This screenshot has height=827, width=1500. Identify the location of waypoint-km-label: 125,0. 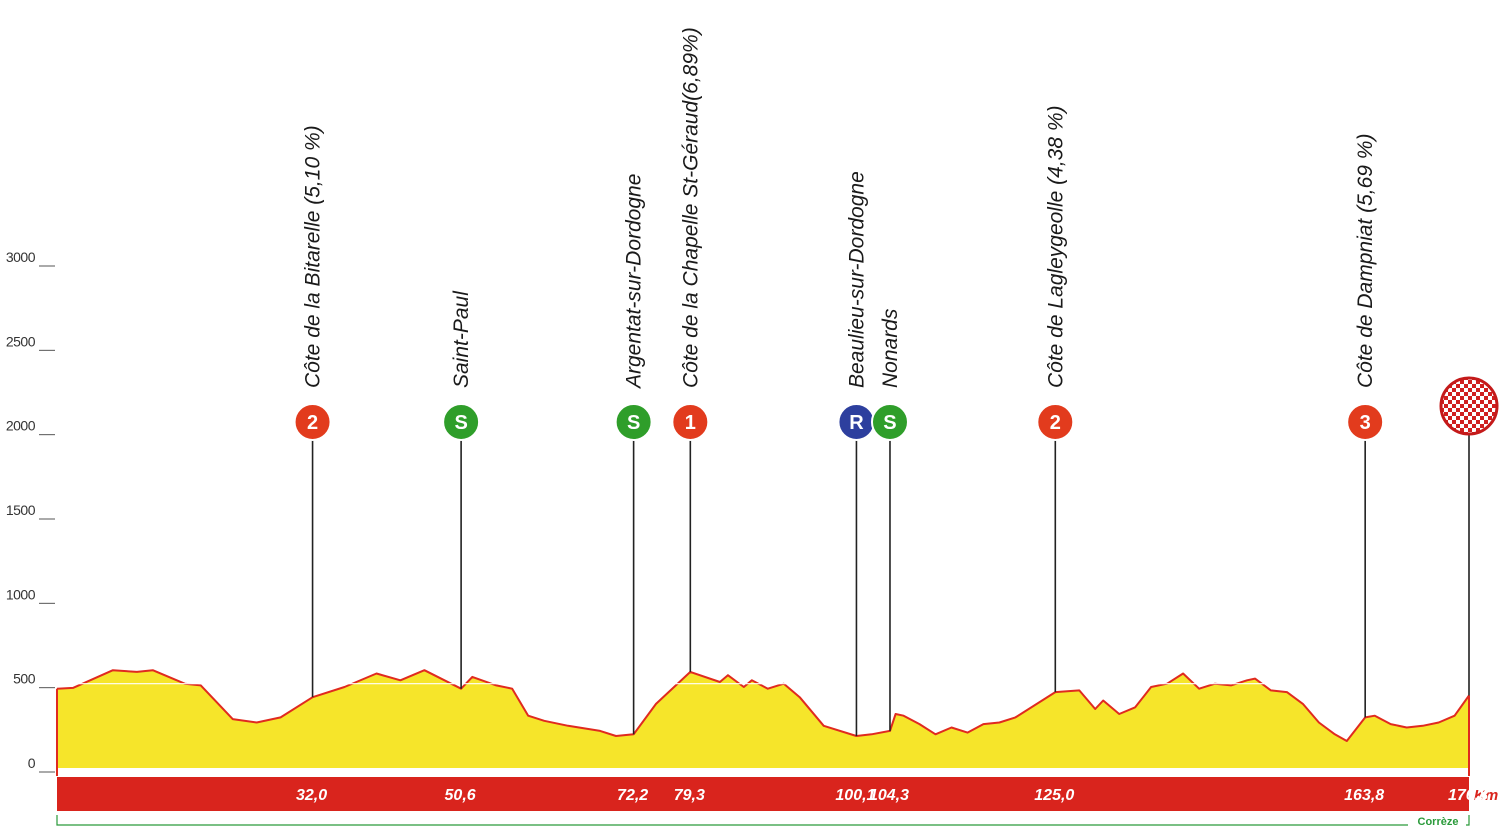
(1054, 795).